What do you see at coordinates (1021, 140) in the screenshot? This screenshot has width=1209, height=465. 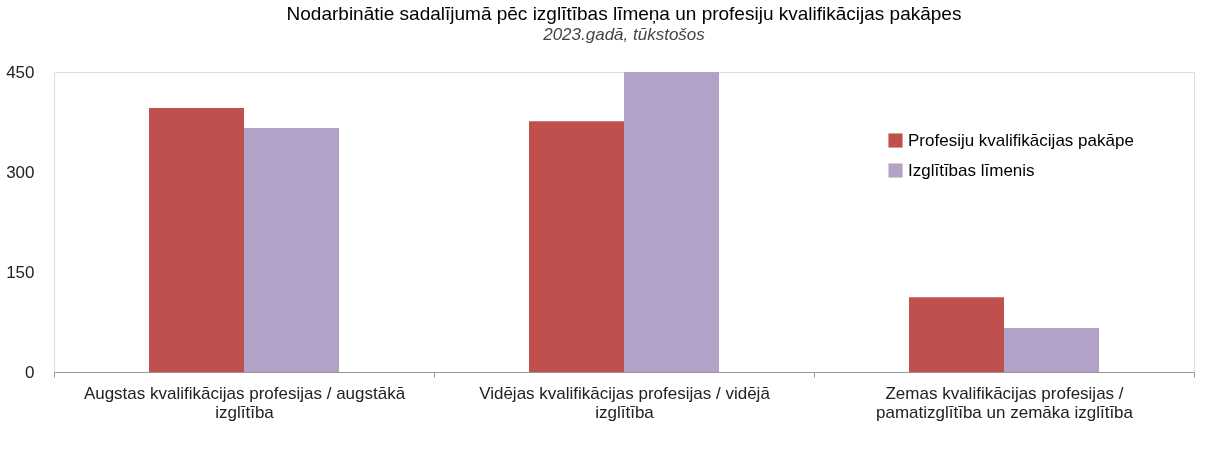 I see `legend-label: Profesiju kvalifikācijas pakāpe` at bounding box center [1021, 140].